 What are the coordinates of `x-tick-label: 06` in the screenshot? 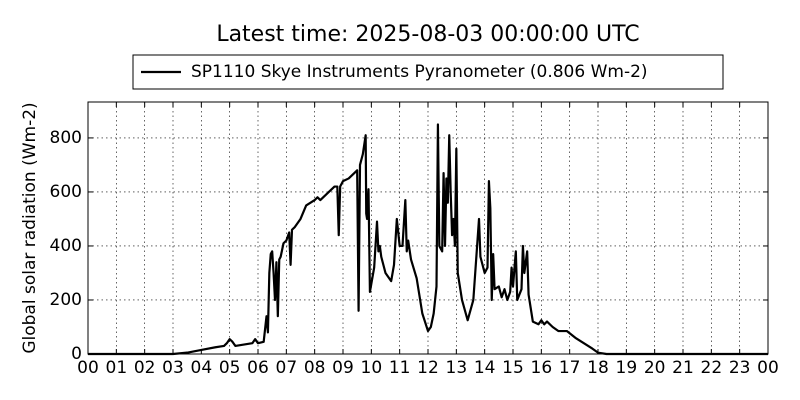 It's located at (258, 368).